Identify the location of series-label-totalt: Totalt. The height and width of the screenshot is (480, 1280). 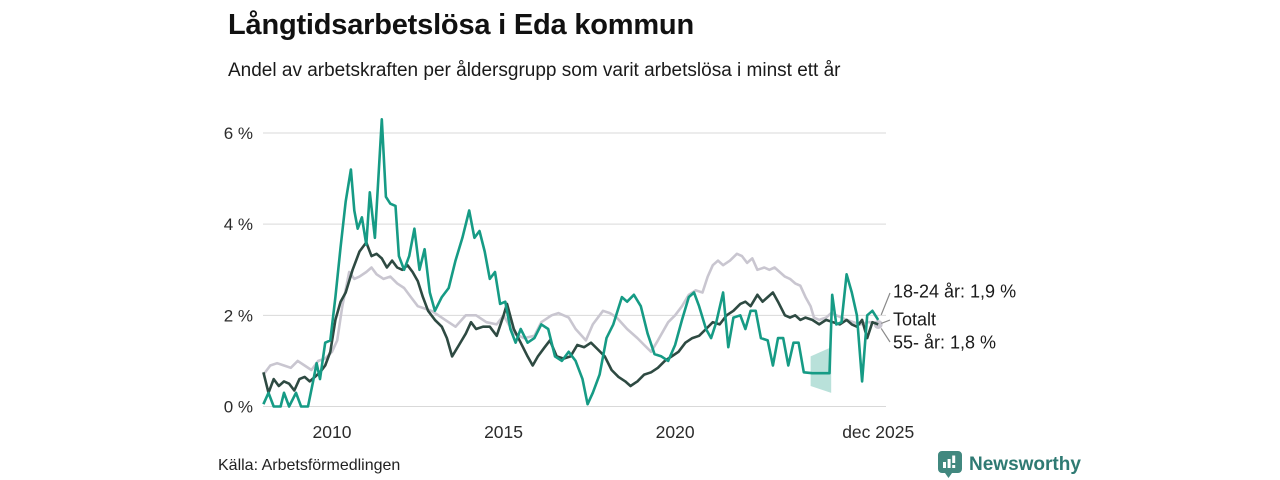
(915, 319).